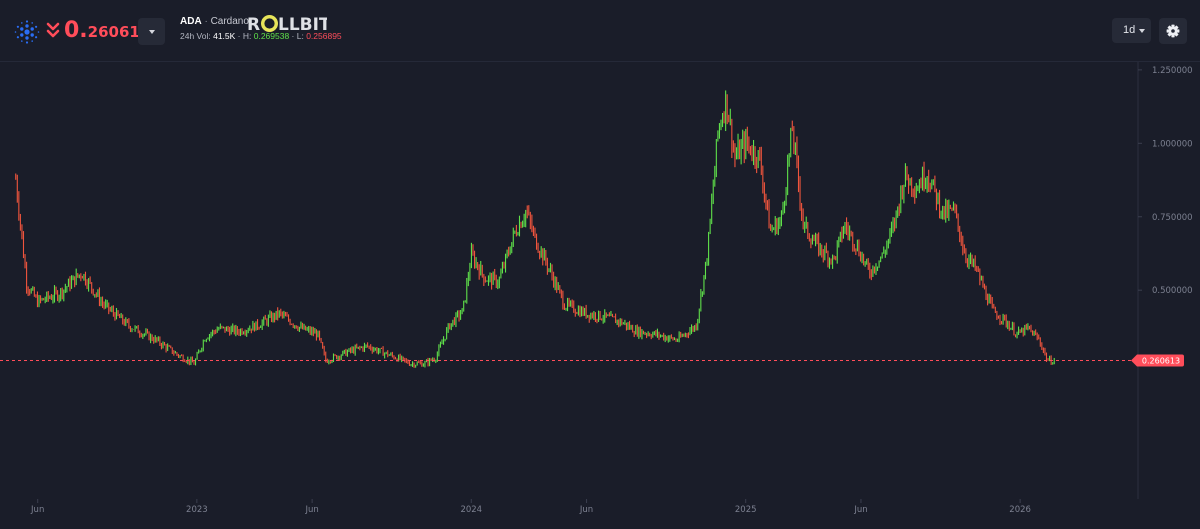 The width and height of the screenshot is (1200, 529). Describe the element at coordinates (197, 510) in the screenshot. I see `x-tick-label: 2023` at that location.